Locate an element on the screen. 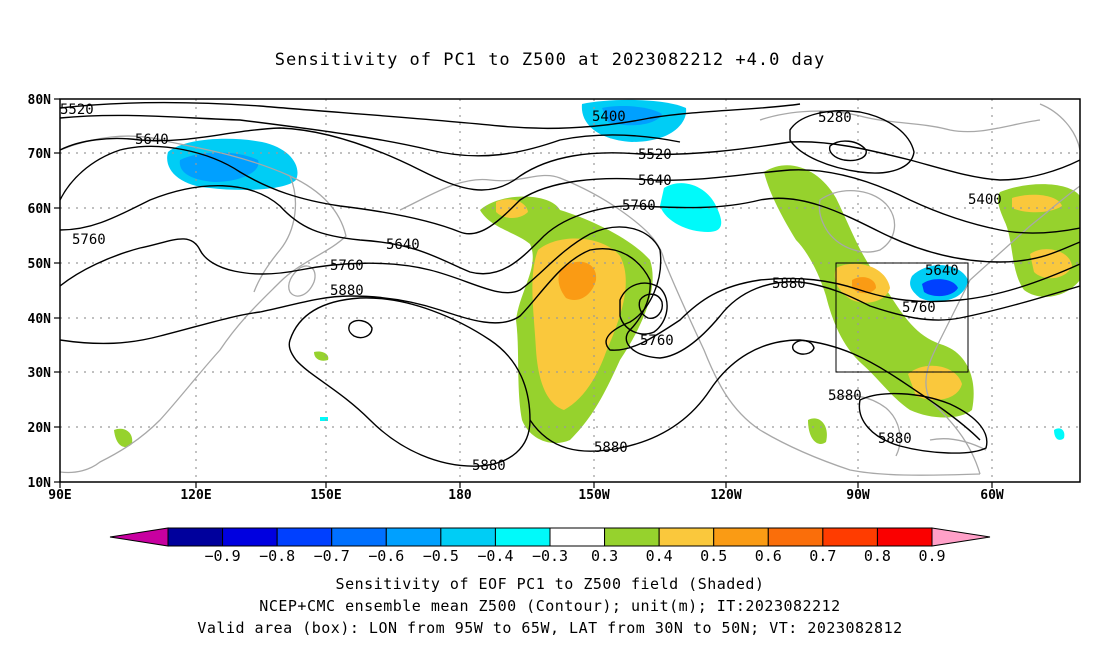 The image size is (1100, 650). gulf-coastline is located at coordinates (865, 426).